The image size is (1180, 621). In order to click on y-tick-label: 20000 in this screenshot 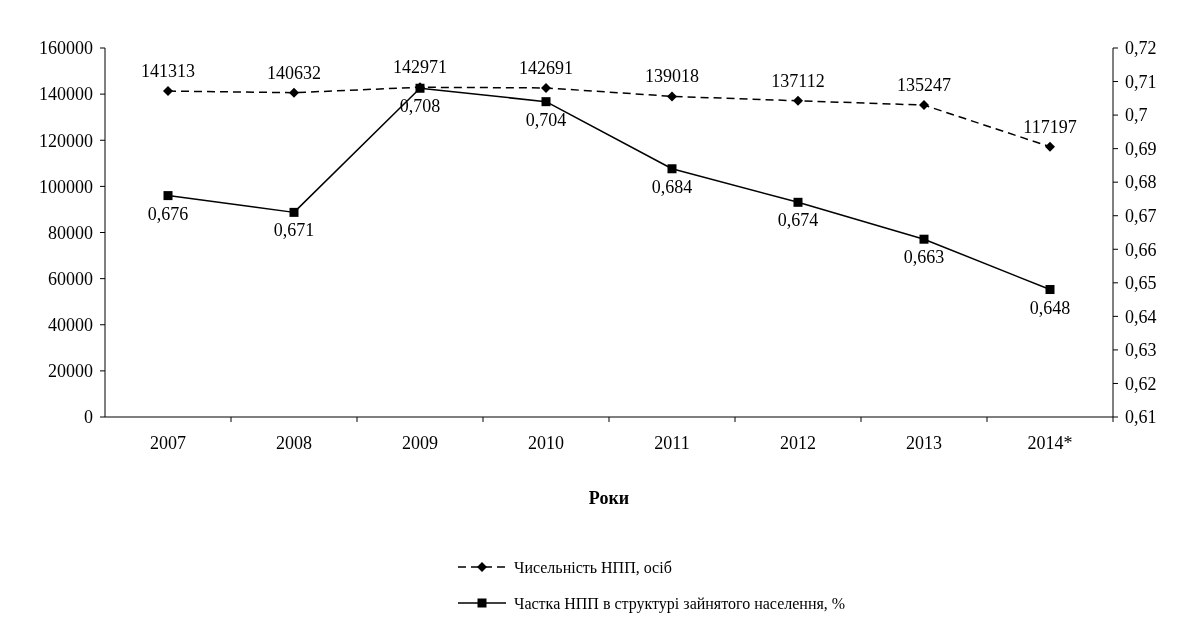, I will do `click(70, 371)`.